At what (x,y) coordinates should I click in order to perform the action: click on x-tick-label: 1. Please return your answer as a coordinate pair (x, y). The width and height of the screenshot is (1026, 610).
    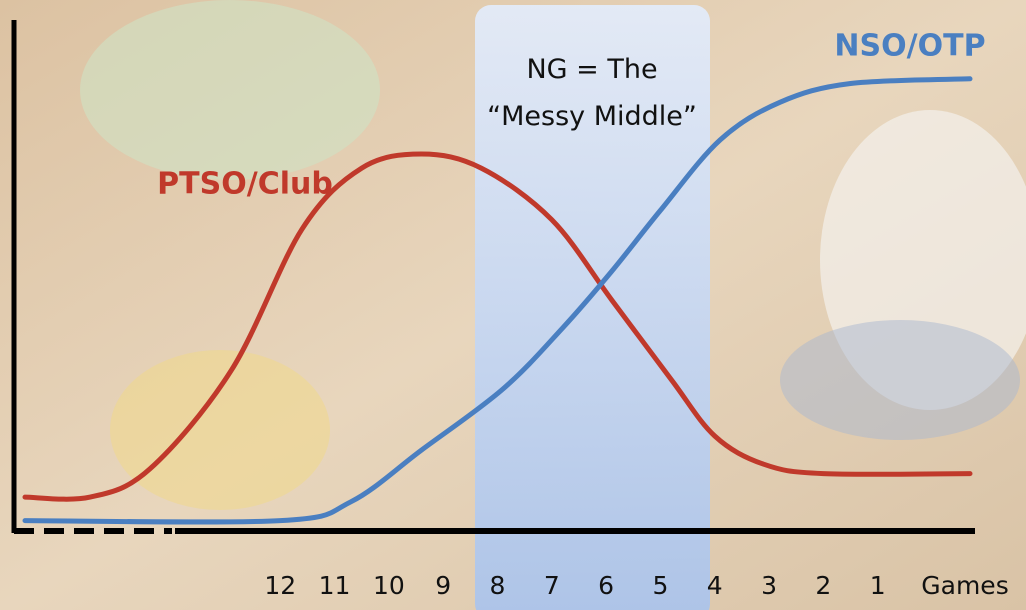
    Looking at the image, I should click on (878, 585).